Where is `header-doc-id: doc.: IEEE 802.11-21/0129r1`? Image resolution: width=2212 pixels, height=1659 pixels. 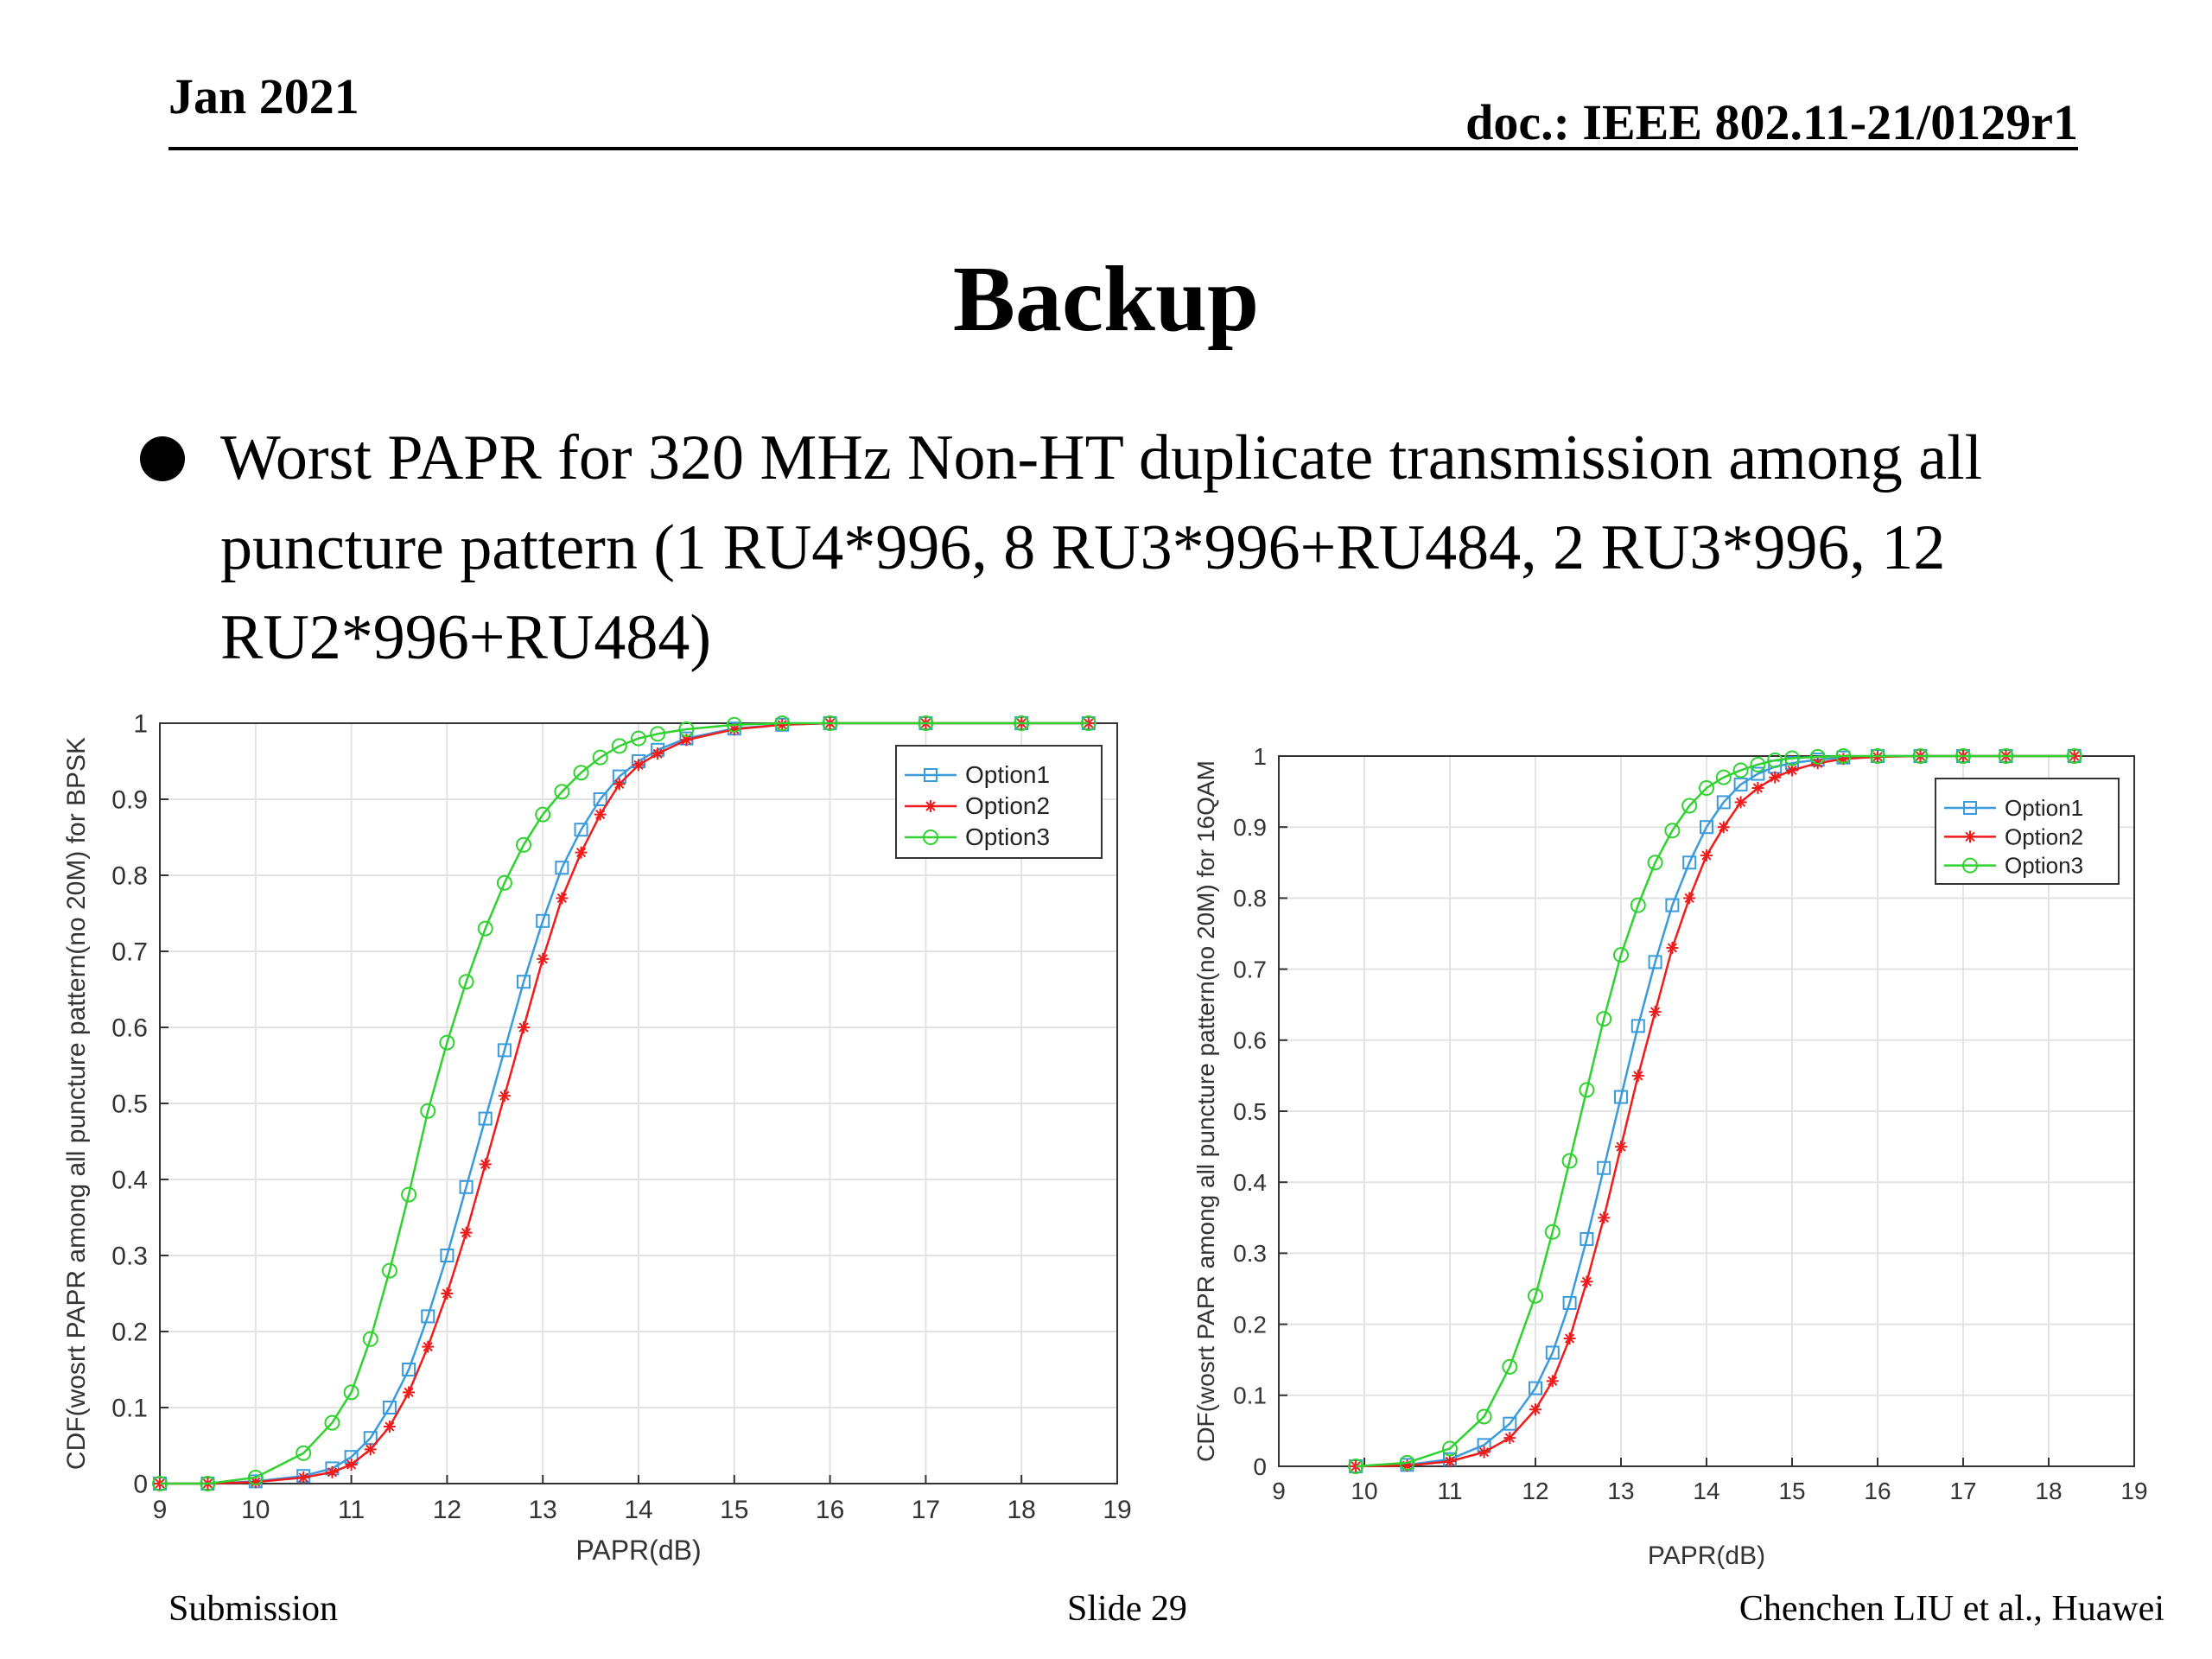
header-doc-id: doc.: IEEE 802.11-21/0129r1 is located at coordinates (1771, 122).